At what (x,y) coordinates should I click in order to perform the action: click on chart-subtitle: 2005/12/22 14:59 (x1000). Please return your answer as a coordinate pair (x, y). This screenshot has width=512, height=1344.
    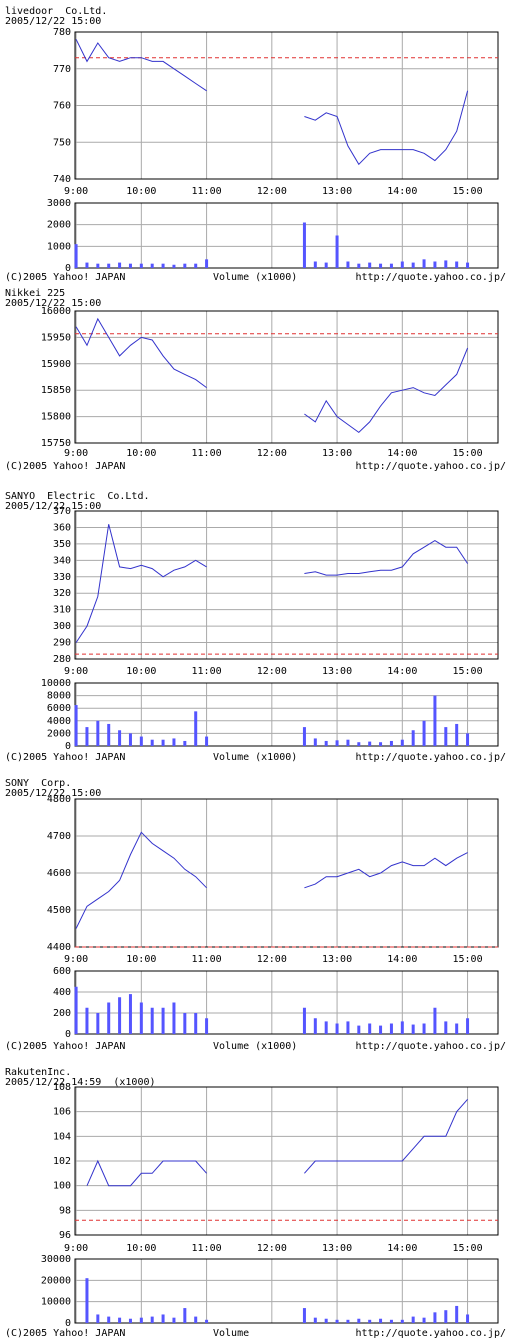
    Looking at the image, I should click on (80, 1082).